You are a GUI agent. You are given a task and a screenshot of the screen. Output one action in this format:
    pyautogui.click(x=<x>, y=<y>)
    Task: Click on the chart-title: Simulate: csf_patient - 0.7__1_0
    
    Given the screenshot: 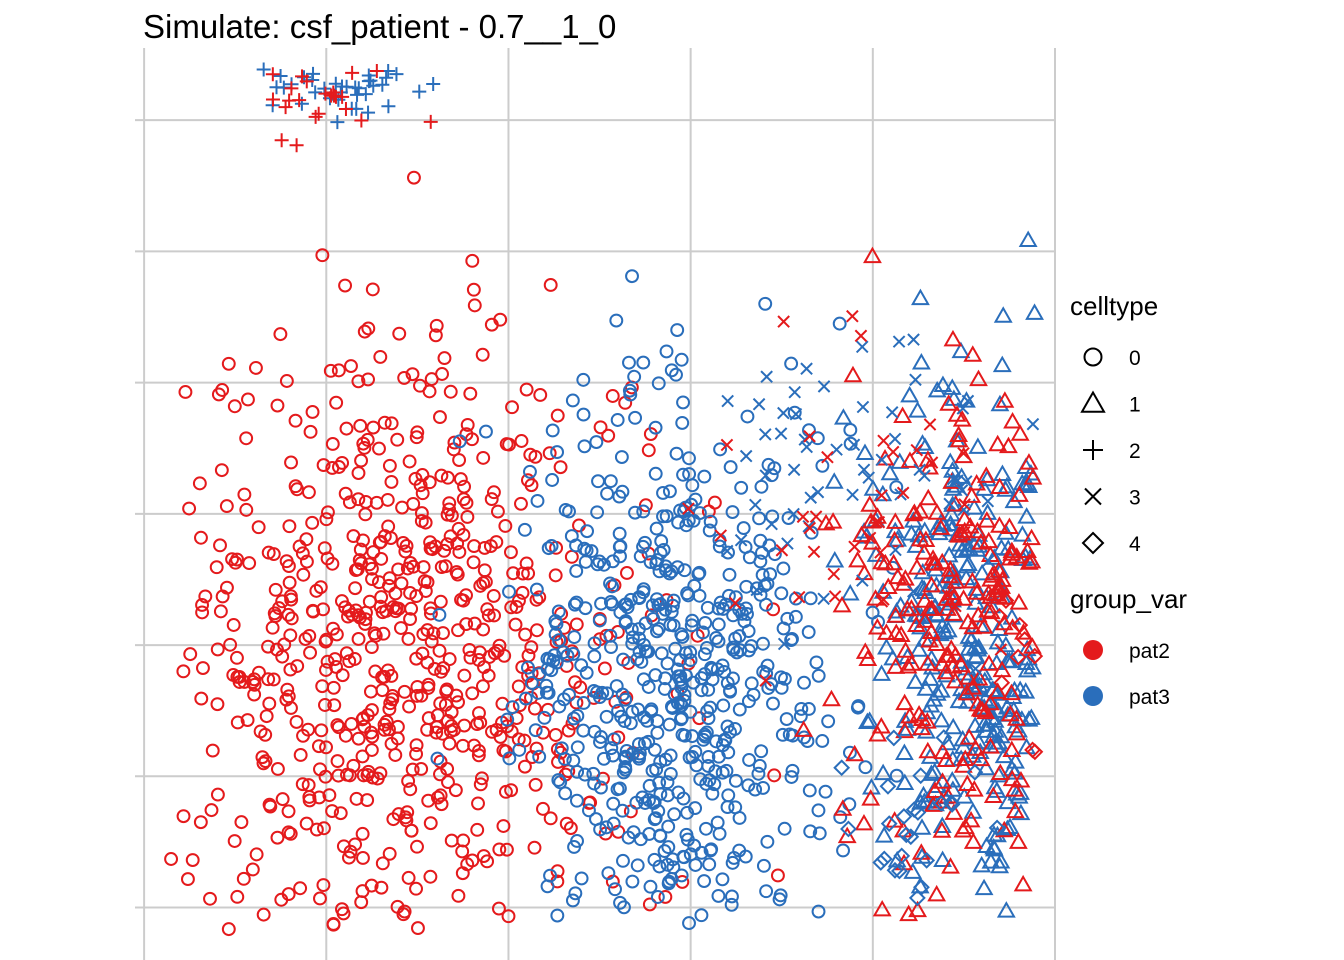 What is the action you would take?
    pyautogui.click(x=380, y=26)
    